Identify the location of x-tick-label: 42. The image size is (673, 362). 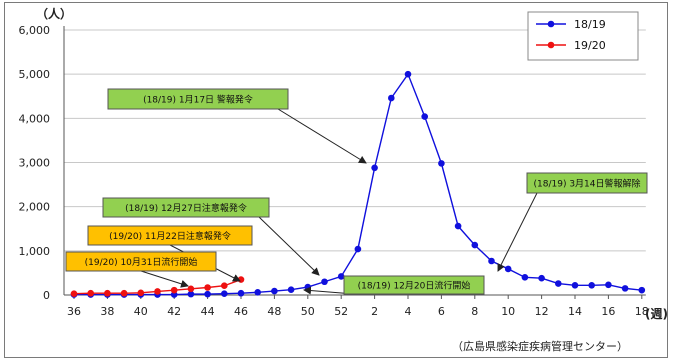
(174, 311).